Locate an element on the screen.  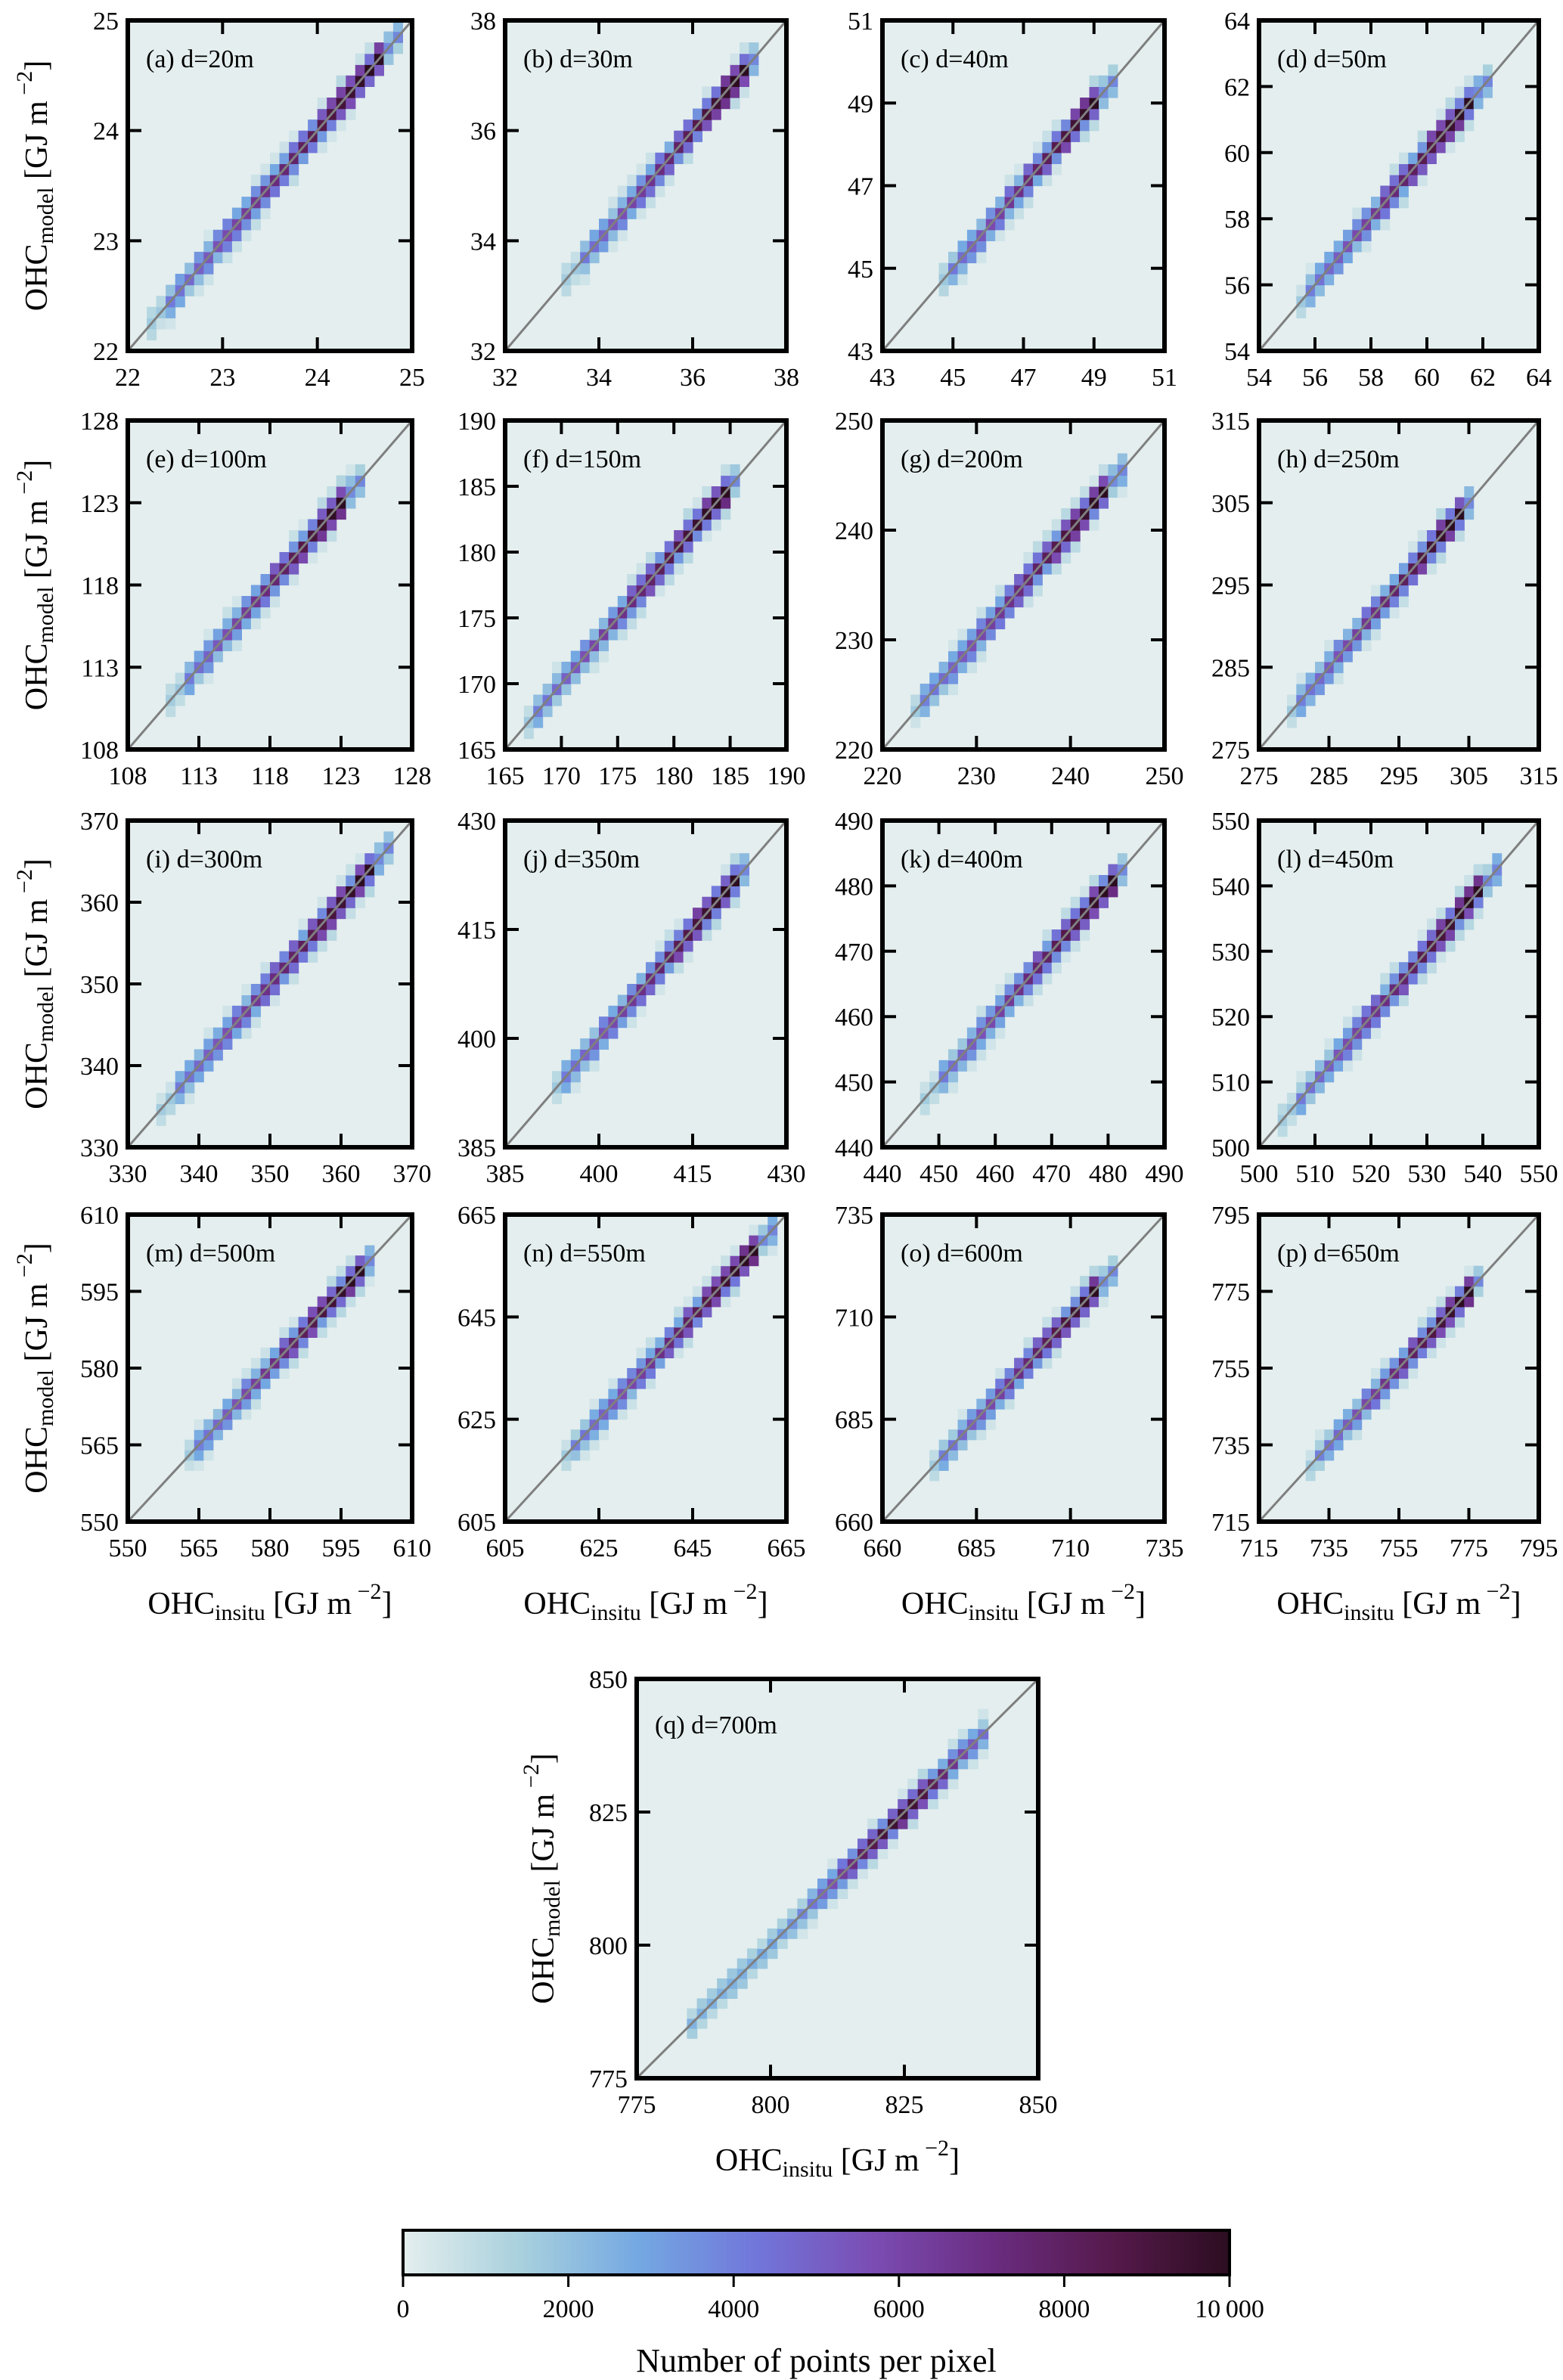
y-tick-label: 540 is located at coordinates (1230, 887).